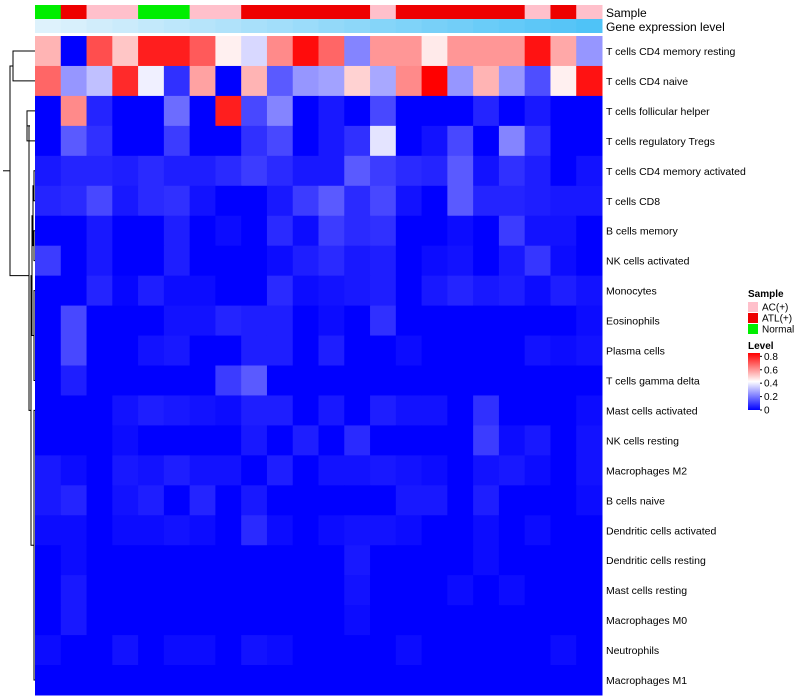  What do you see at coordinates (658, 112) in the screenshot?
I see `row-label: T cells follicular helper` at bounding box center [658, 112].